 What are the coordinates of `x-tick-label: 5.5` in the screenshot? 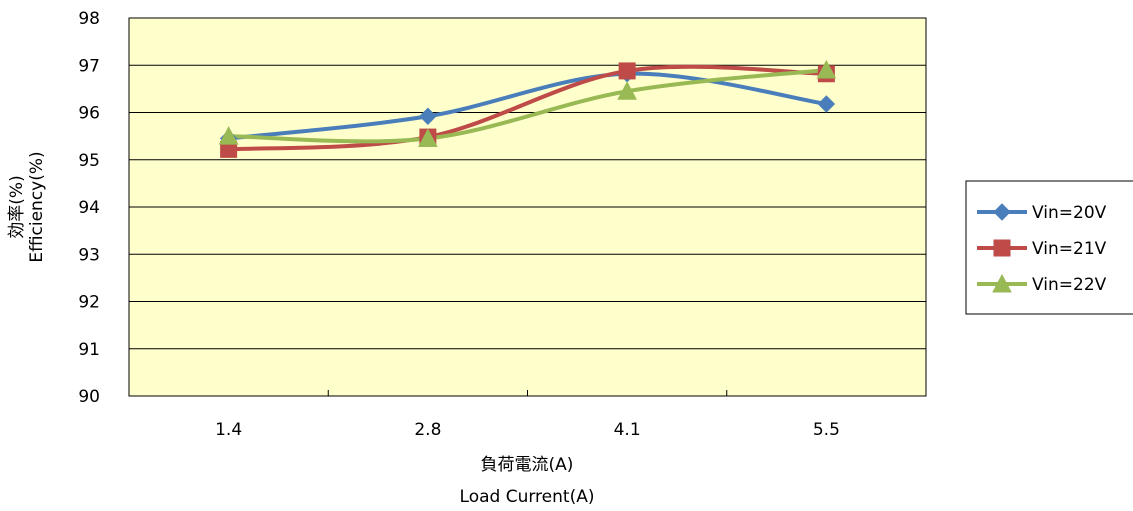 It's located at (826, 430).